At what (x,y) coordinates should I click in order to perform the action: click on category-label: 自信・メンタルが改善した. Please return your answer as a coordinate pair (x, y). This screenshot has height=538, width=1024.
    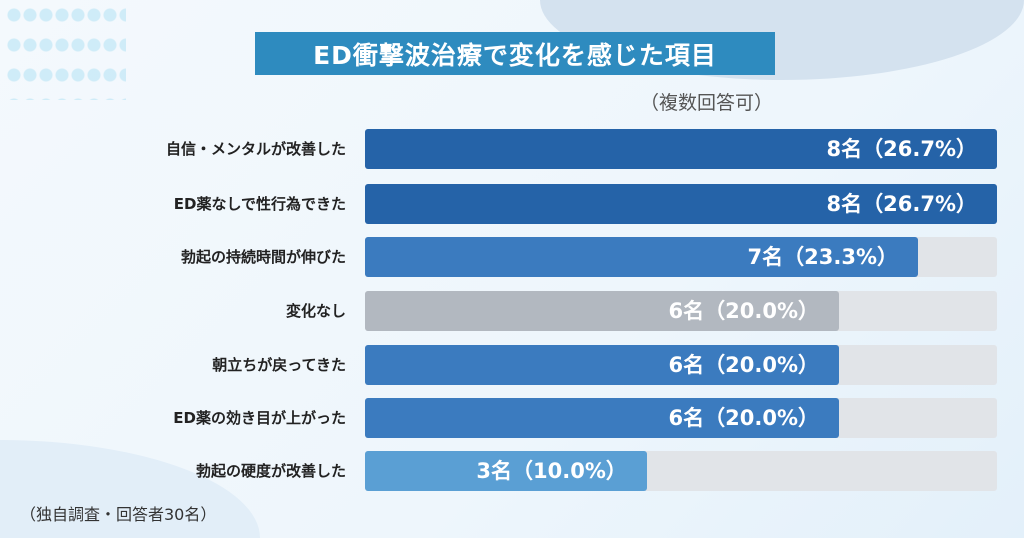
    Looking at the image, I should click on (255, 149).